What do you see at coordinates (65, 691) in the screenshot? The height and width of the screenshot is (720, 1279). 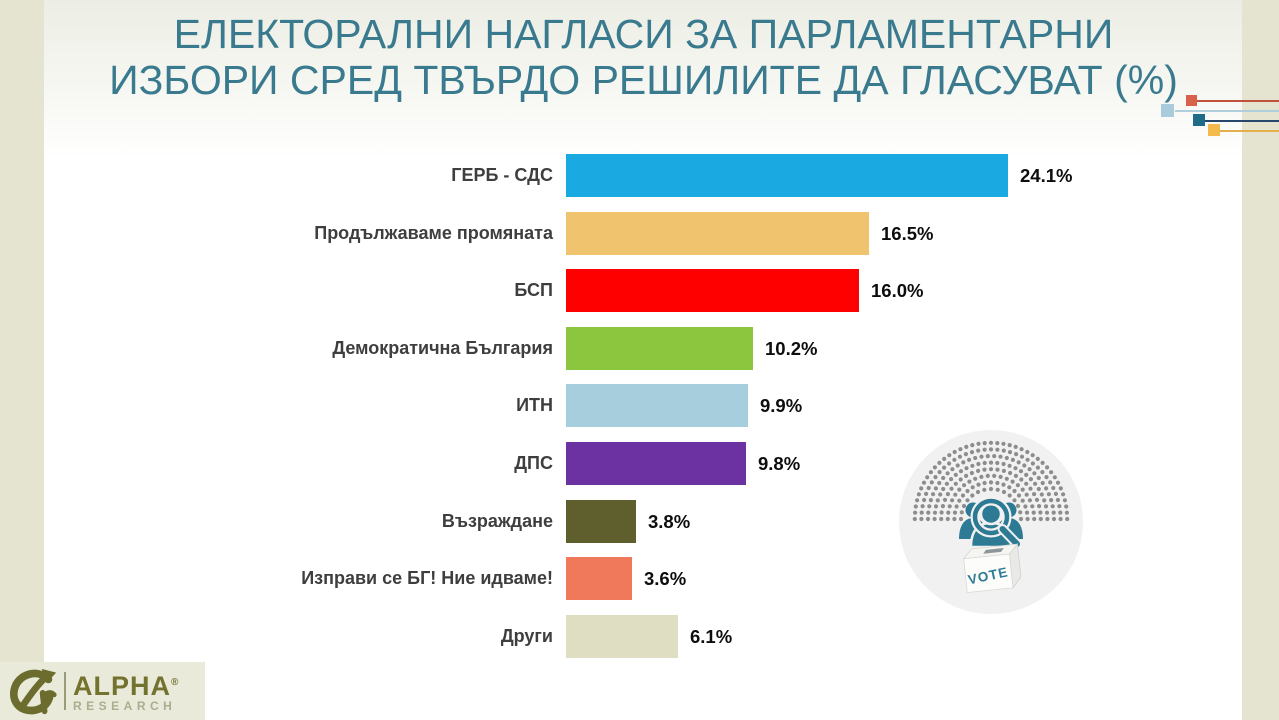 I see `logo-divider` at bounding box center [65, 691].